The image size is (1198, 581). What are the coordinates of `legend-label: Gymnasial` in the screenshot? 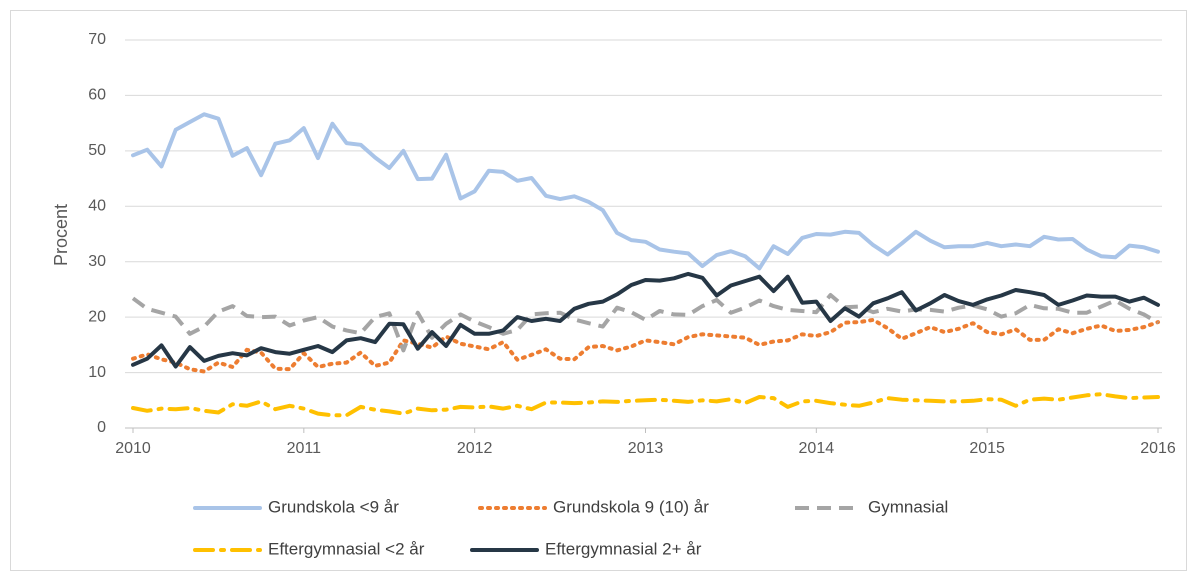 It's located at (908, 506).